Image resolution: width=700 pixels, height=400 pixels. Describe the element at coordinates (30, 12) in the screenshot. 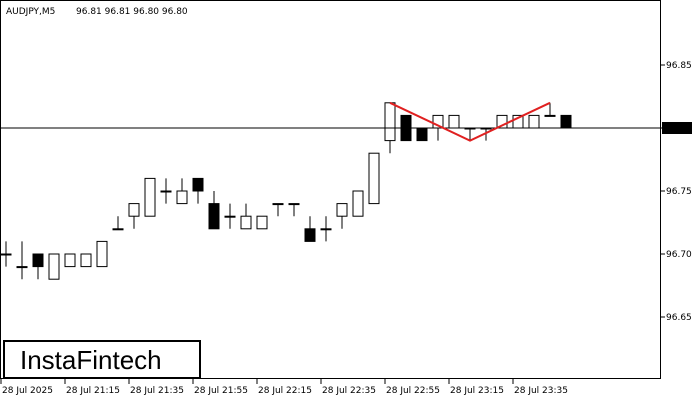

I see `symbol-label: AUDJPY,M5` at that location.